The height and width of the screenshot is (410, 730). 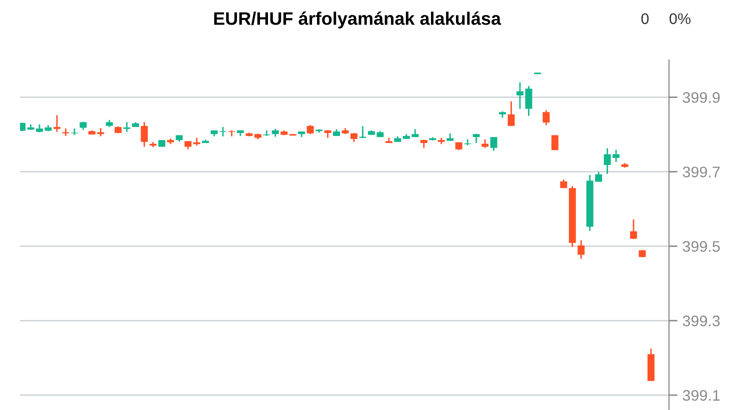 I want to click on y-tick-label: 399.5, so click(x=701, y=246).